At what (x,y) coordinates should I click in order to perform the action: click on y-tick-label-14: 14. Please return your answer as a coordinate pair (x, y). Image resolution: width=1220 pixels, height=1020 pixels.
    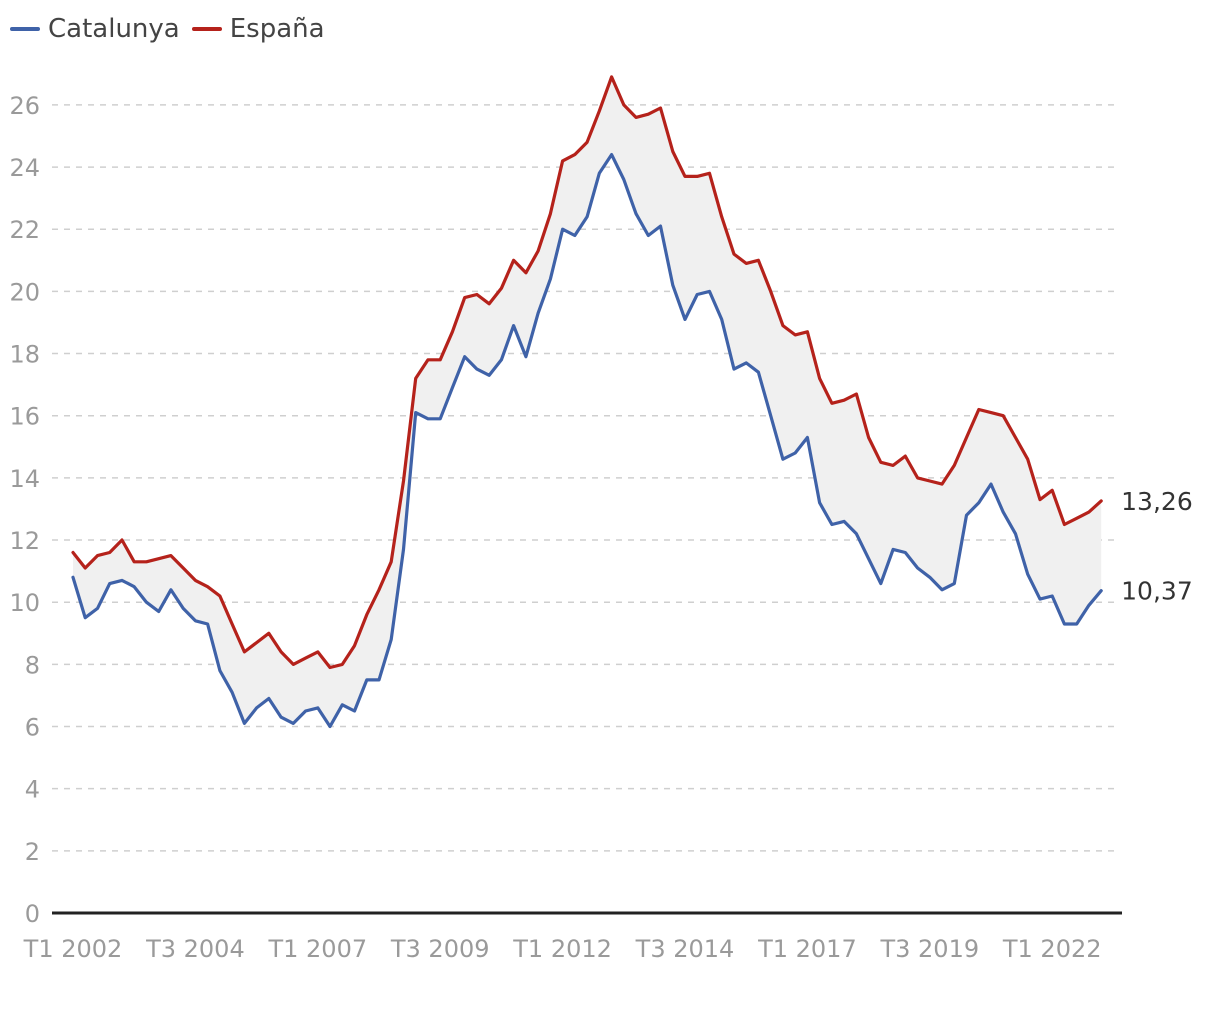
    Looking at the image, I should click on (24, 479).